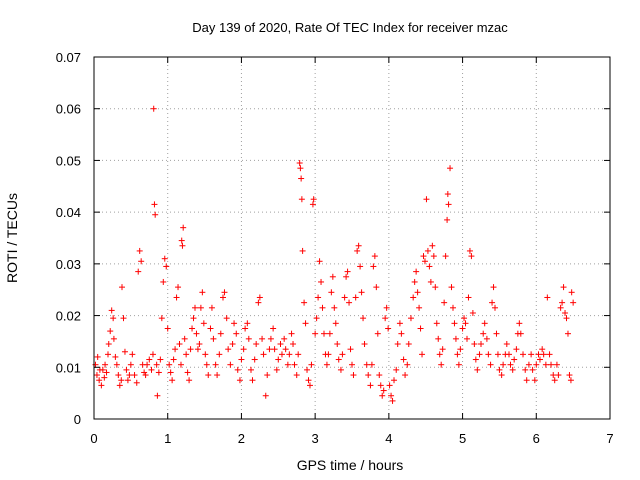  What do you see at coordinates (167, 438) in the screenshot?
I see `x-tick-label: 1` at bounding box center [167, 438].